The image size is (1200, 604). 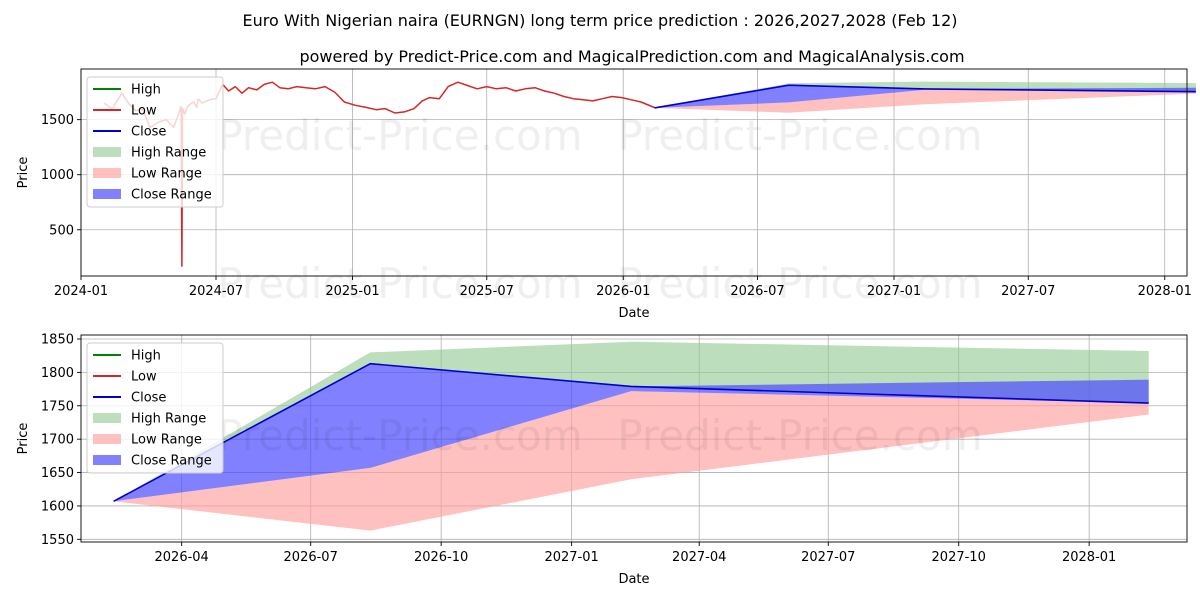 What do you see at coordinates (959, 557) in the screenshot?
I see `x-tick-label: 2027-10` at bounding box center [959, 557].